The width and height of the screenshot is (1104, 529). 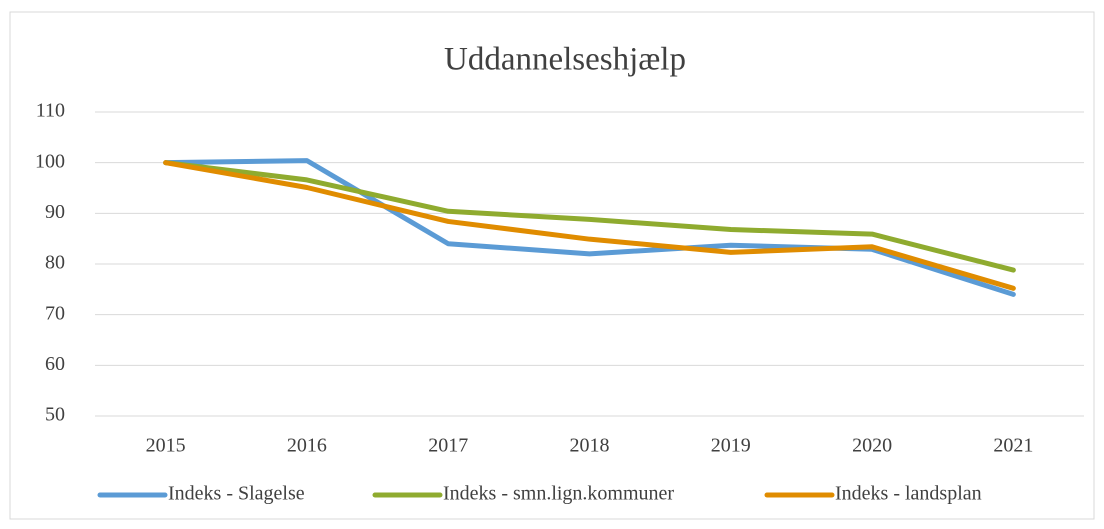 I want to click on x-tick-label: 2015, so click(x=166, y=446).